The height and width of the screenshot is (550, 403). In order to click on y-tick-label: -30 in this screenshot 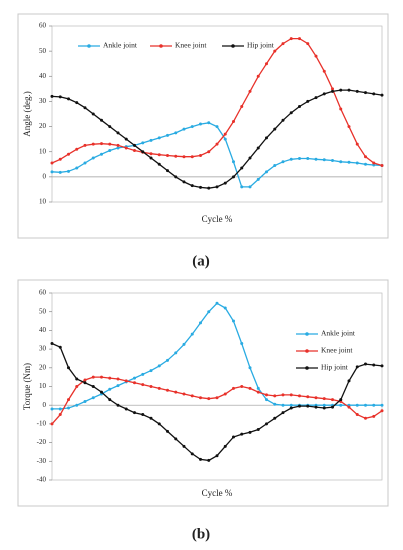, I will do `click(42, 461)`.